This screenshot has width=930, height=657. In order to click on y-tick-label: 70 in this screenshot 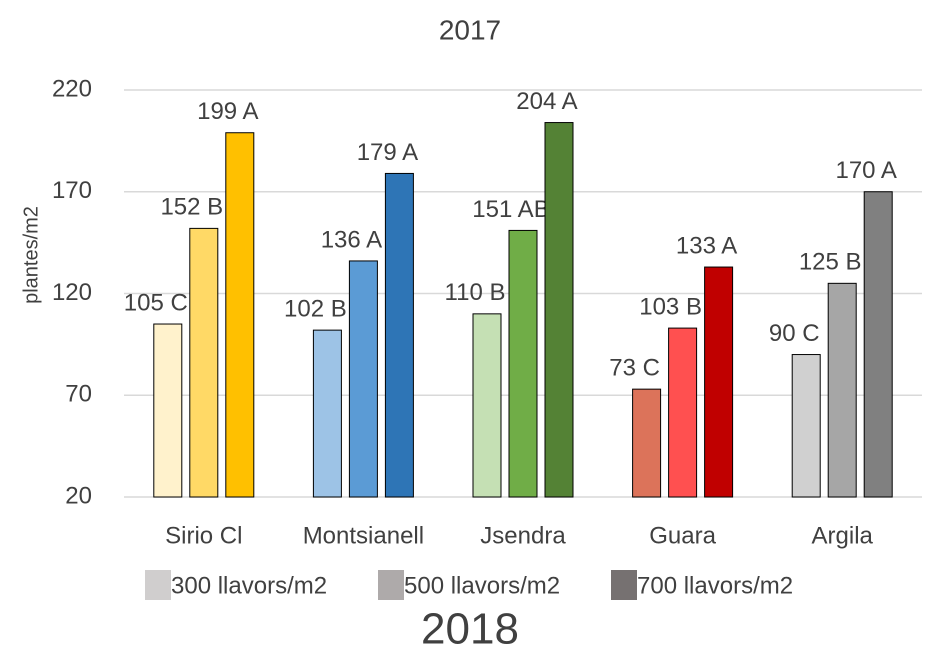, I will do `click(78, 394)`.